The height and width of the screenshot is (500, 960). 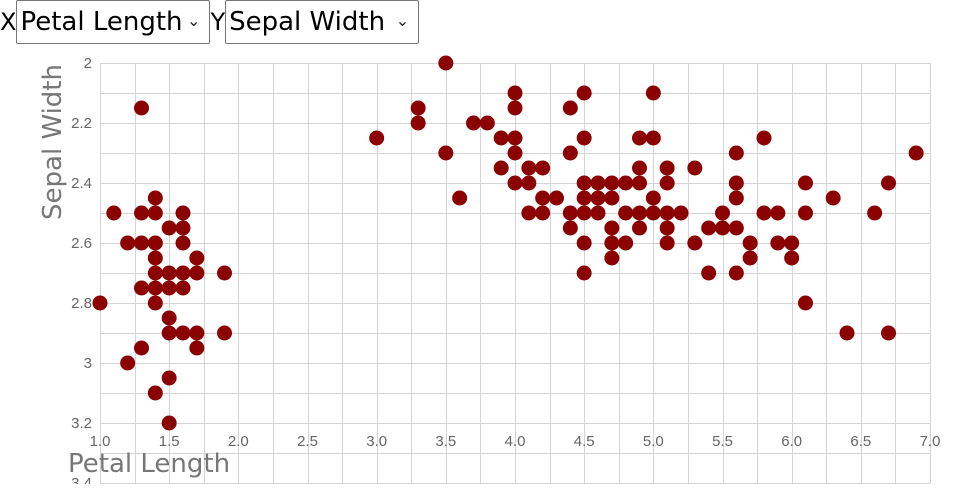 What do you see at coordinates (53, 142) in the screenshot?
I see `y-axis-title: Sepal Width` at bounding box center [53, 142].